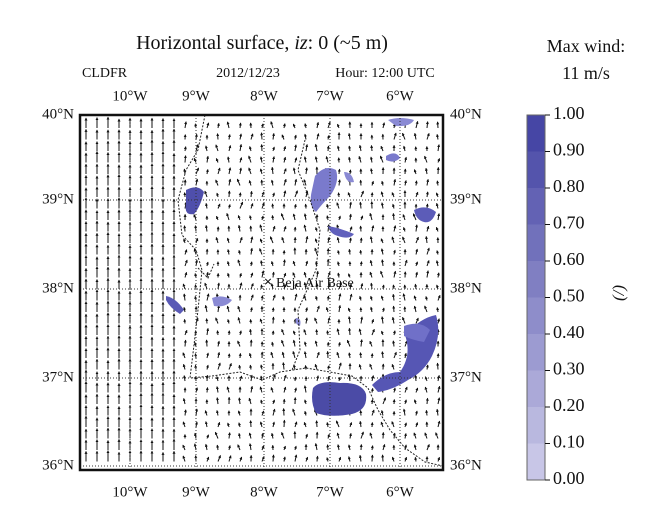 This screenshot has width=660, height=531. What do you see at coordinates (569, 223) in the screenshot?
I see `colorbar-tick-label: 0.70` at bounding box center [569, 223].